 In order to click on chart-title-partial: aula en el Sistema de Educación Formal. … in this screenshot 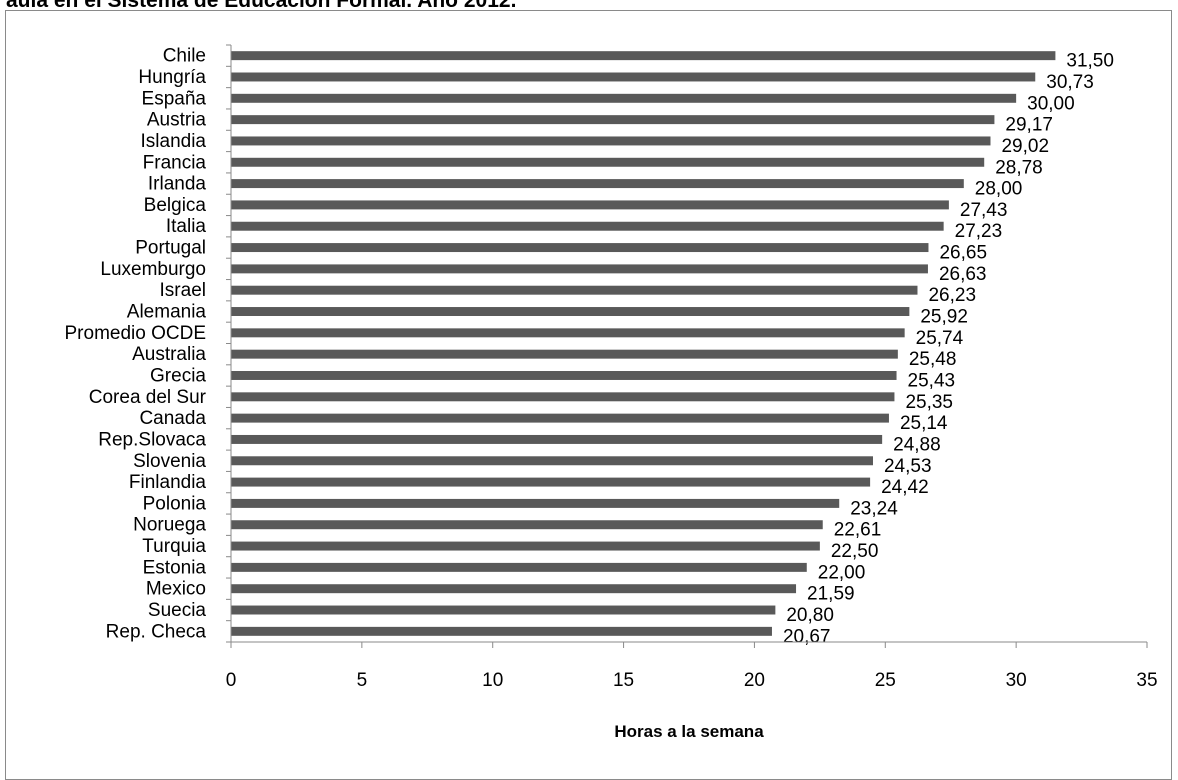, I will do `click(261, 6)`.